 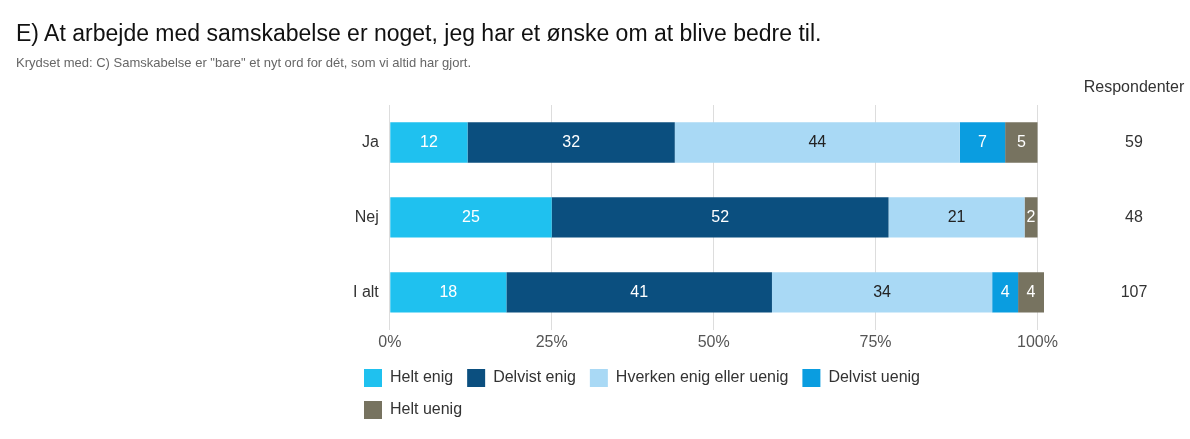 What do you see at coordinates (390, 341) in the screenshot?
I see `x-tick-label: 0%` at bounding box center [390, 341].